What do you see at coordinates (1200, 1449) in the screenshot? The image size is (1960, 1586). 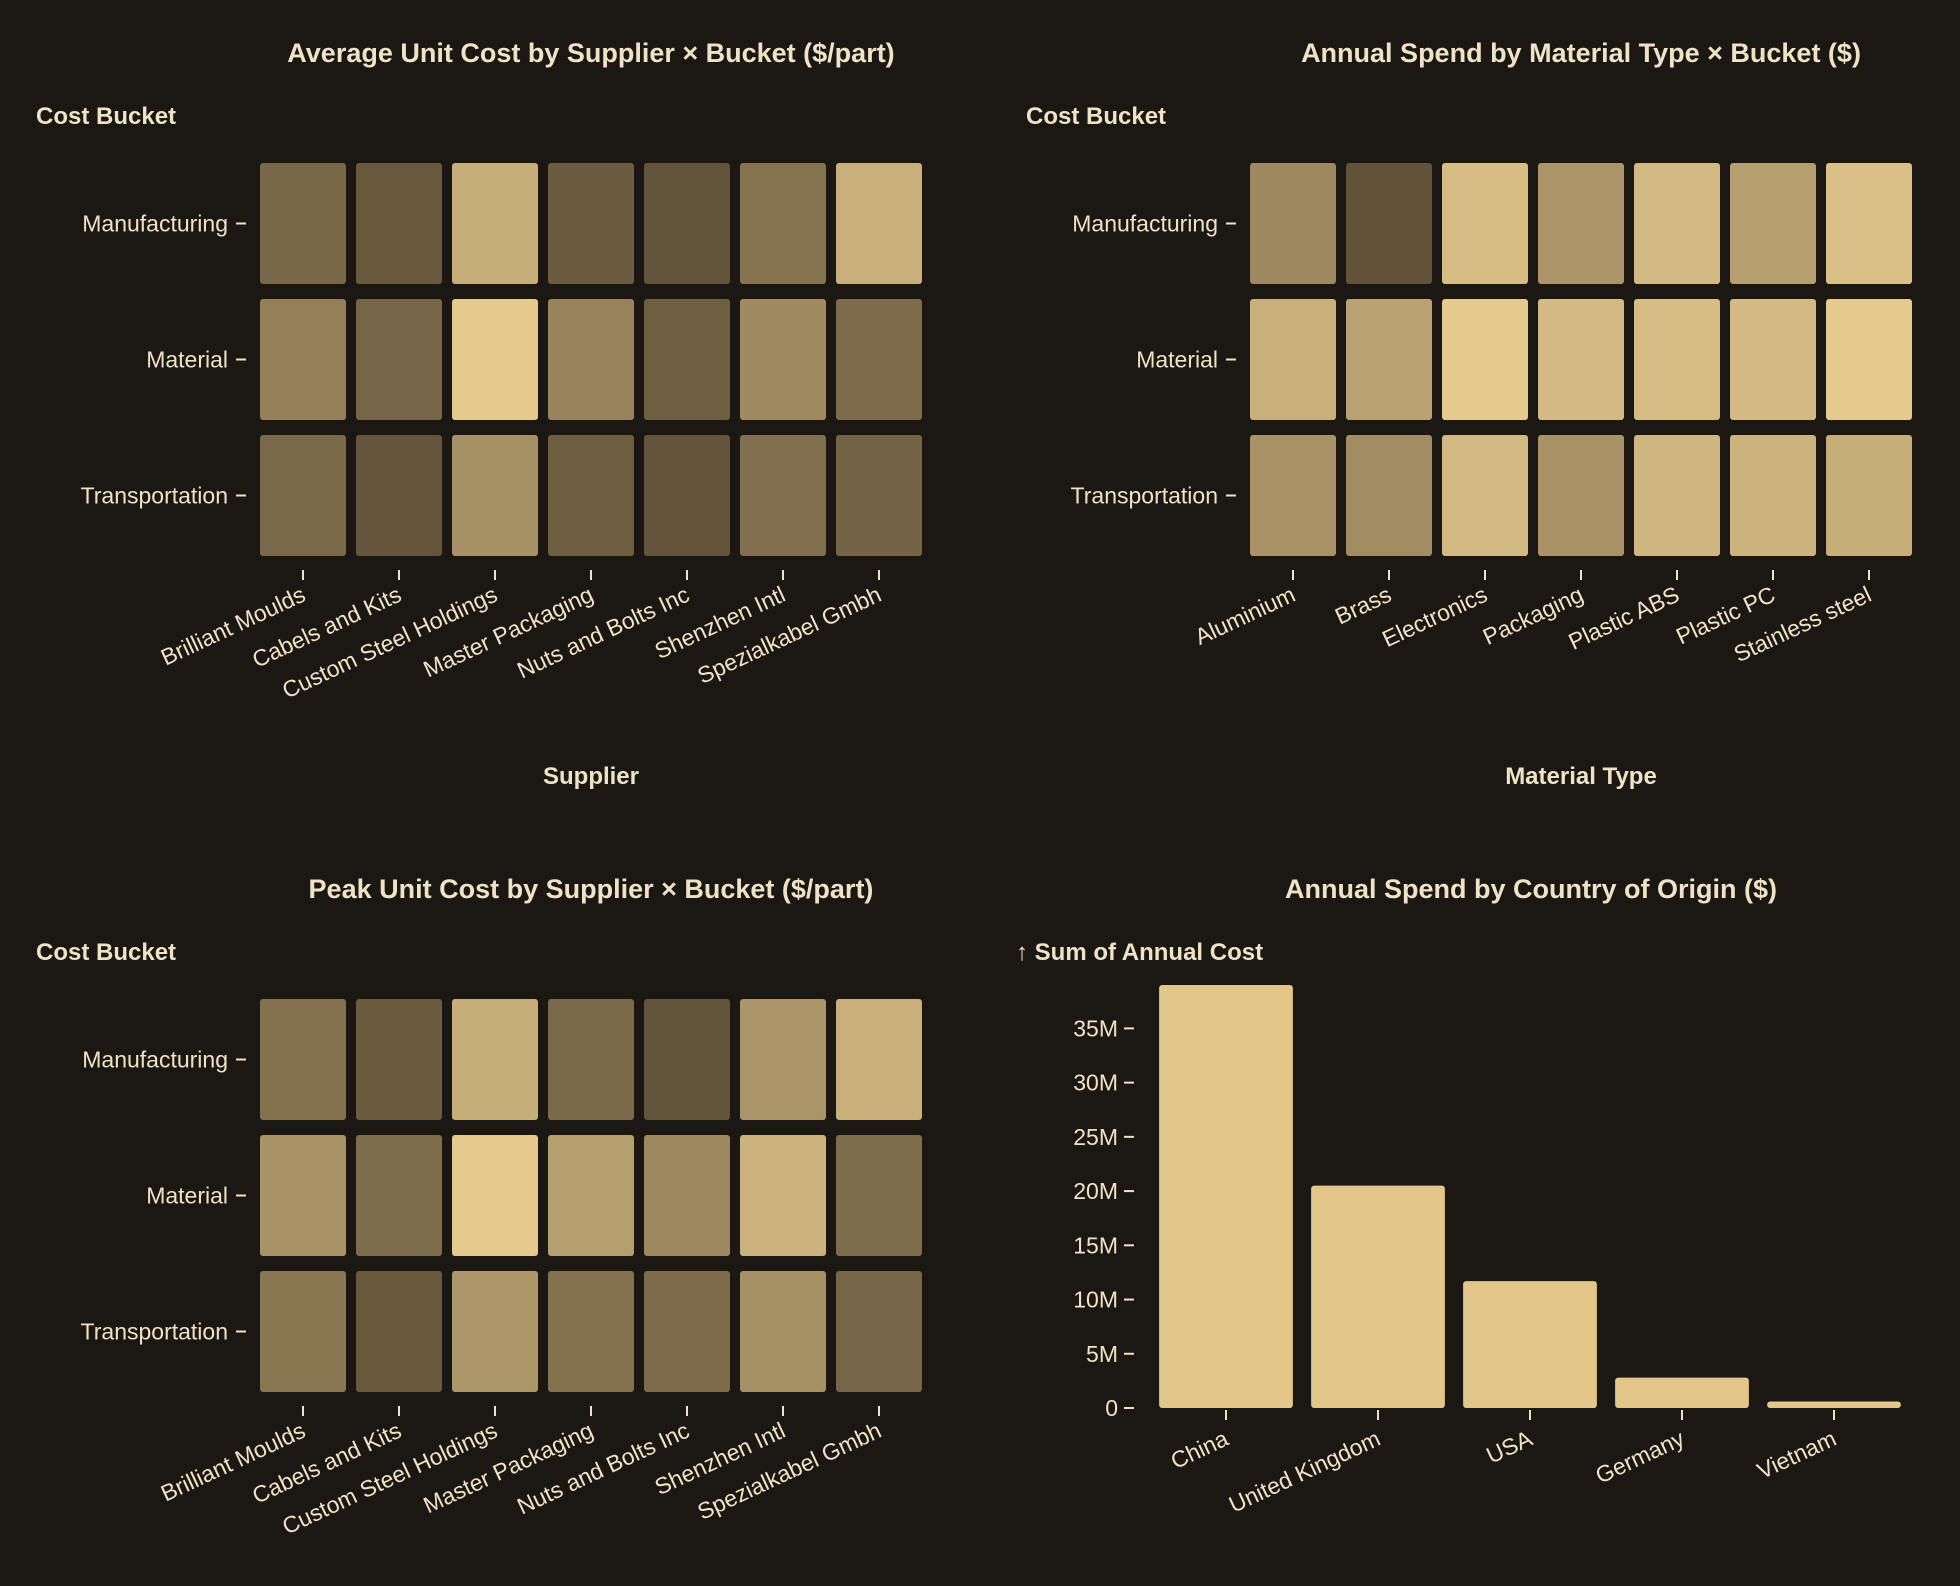 I see `x-tick-label: China` at bounding box center [1200, 1449].